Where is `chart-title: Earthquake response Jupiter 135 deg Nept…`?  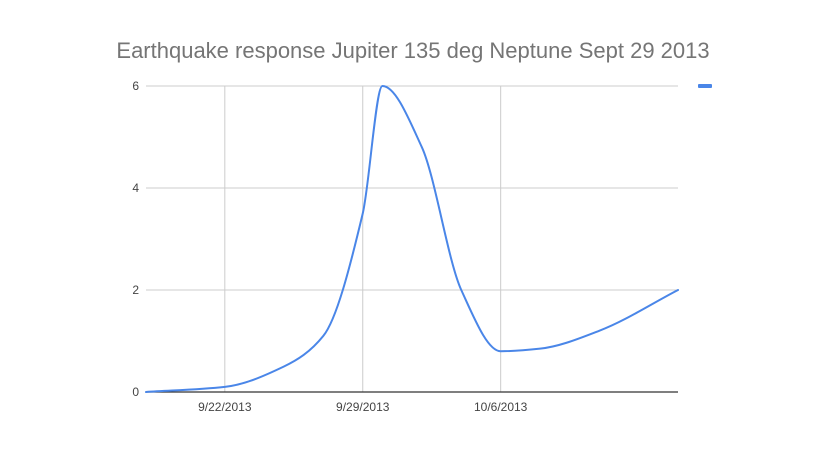
chart-title: Earthquake response Jupiter 135 deg Nept… is located at coordinates (413, 50).